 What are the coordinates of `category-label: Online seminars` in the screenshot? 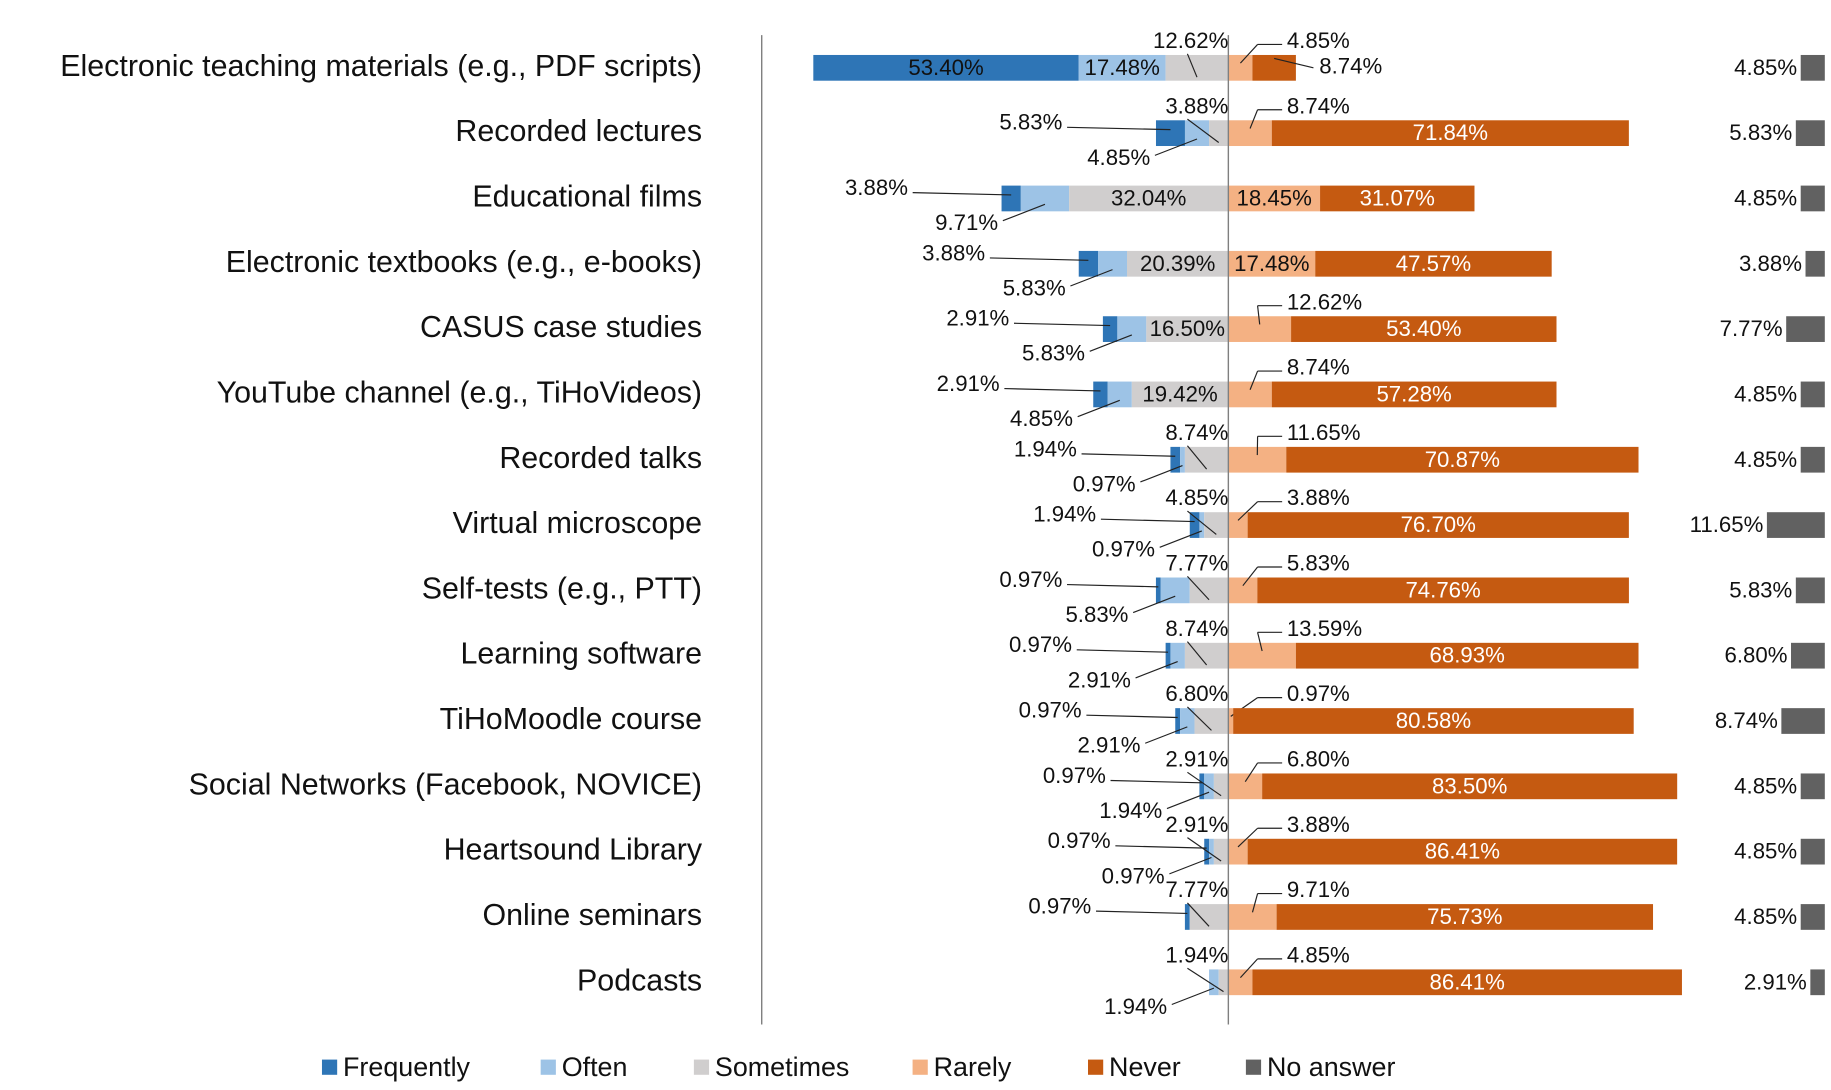 It's located at (592, 915).